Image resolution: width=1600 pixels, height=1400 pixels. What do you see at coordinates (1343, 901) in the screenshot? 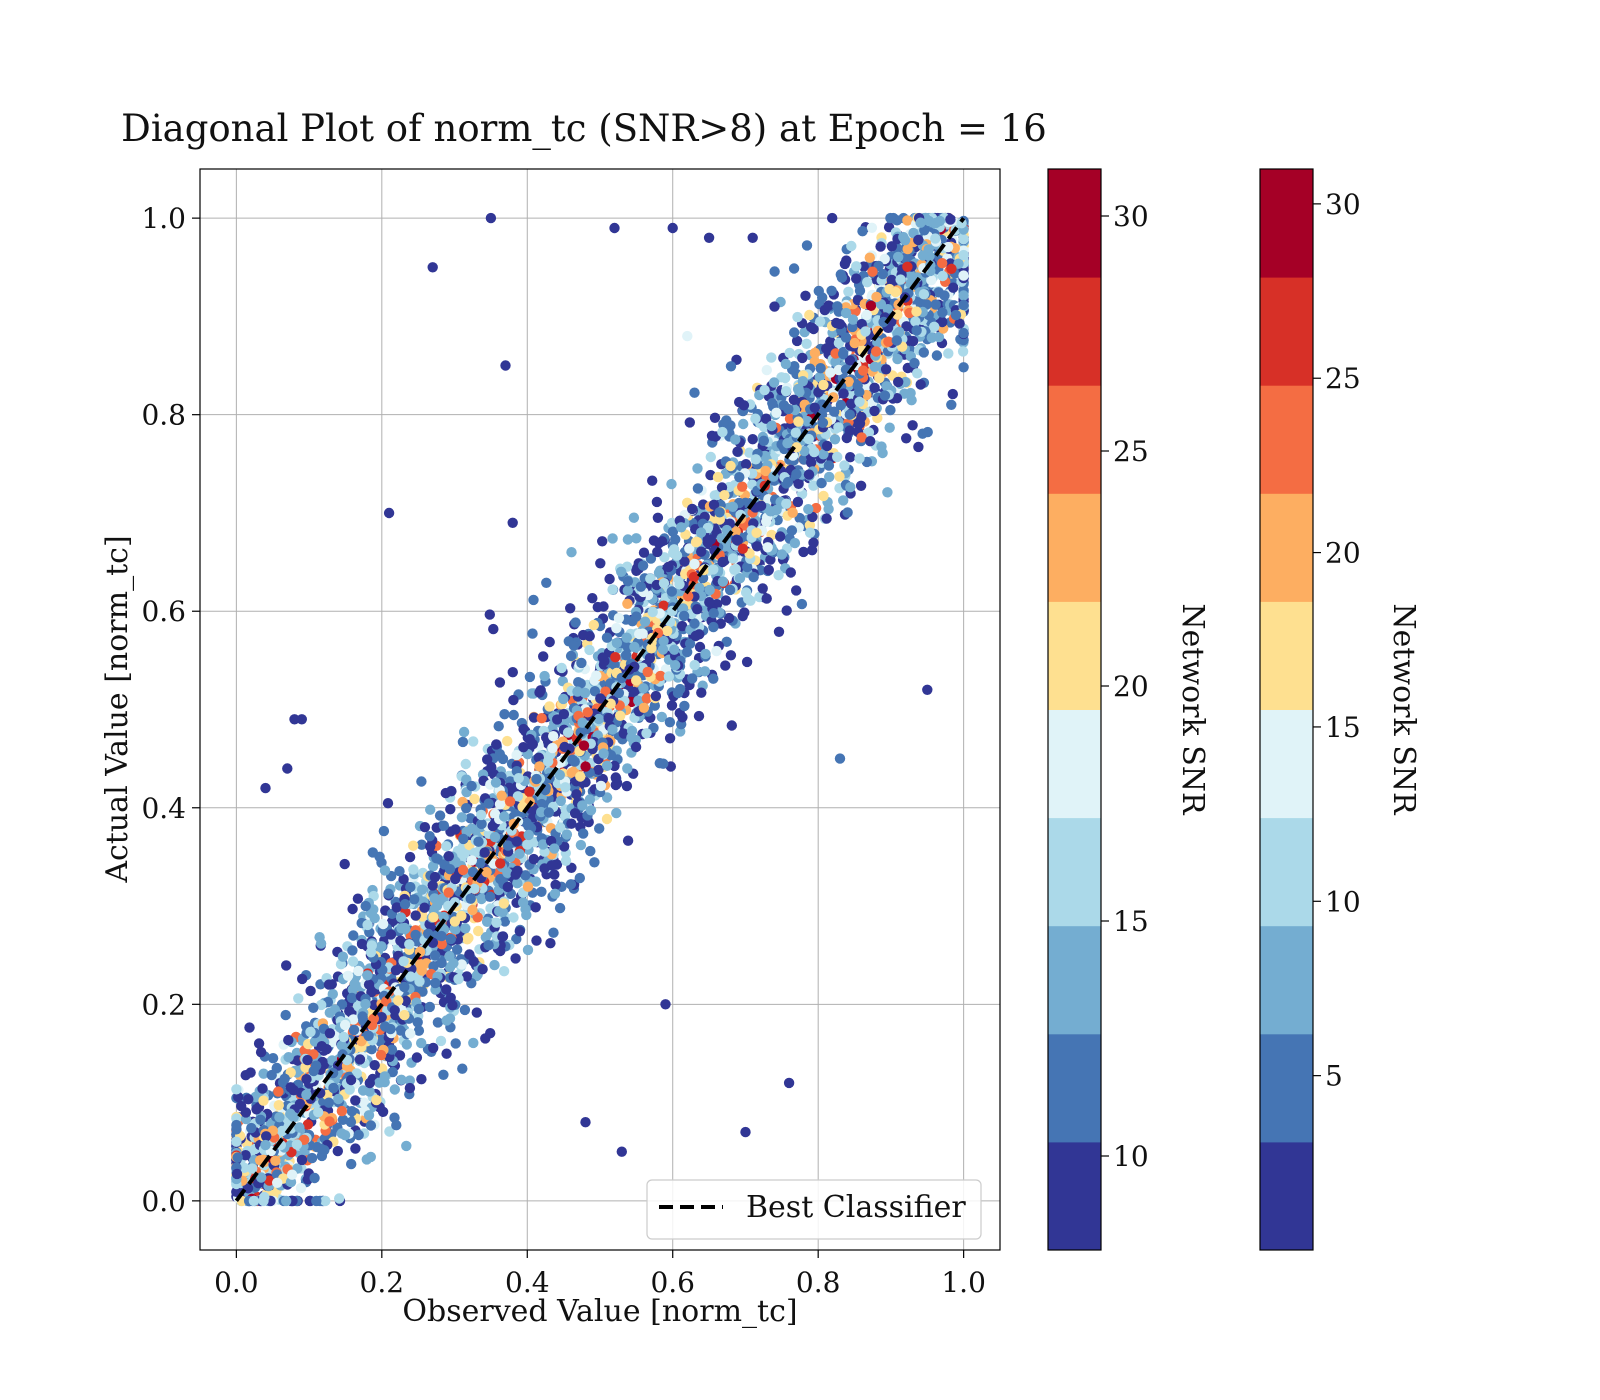
I see `colorbar-tick-label: 10` at bounding box center [1343, 901].